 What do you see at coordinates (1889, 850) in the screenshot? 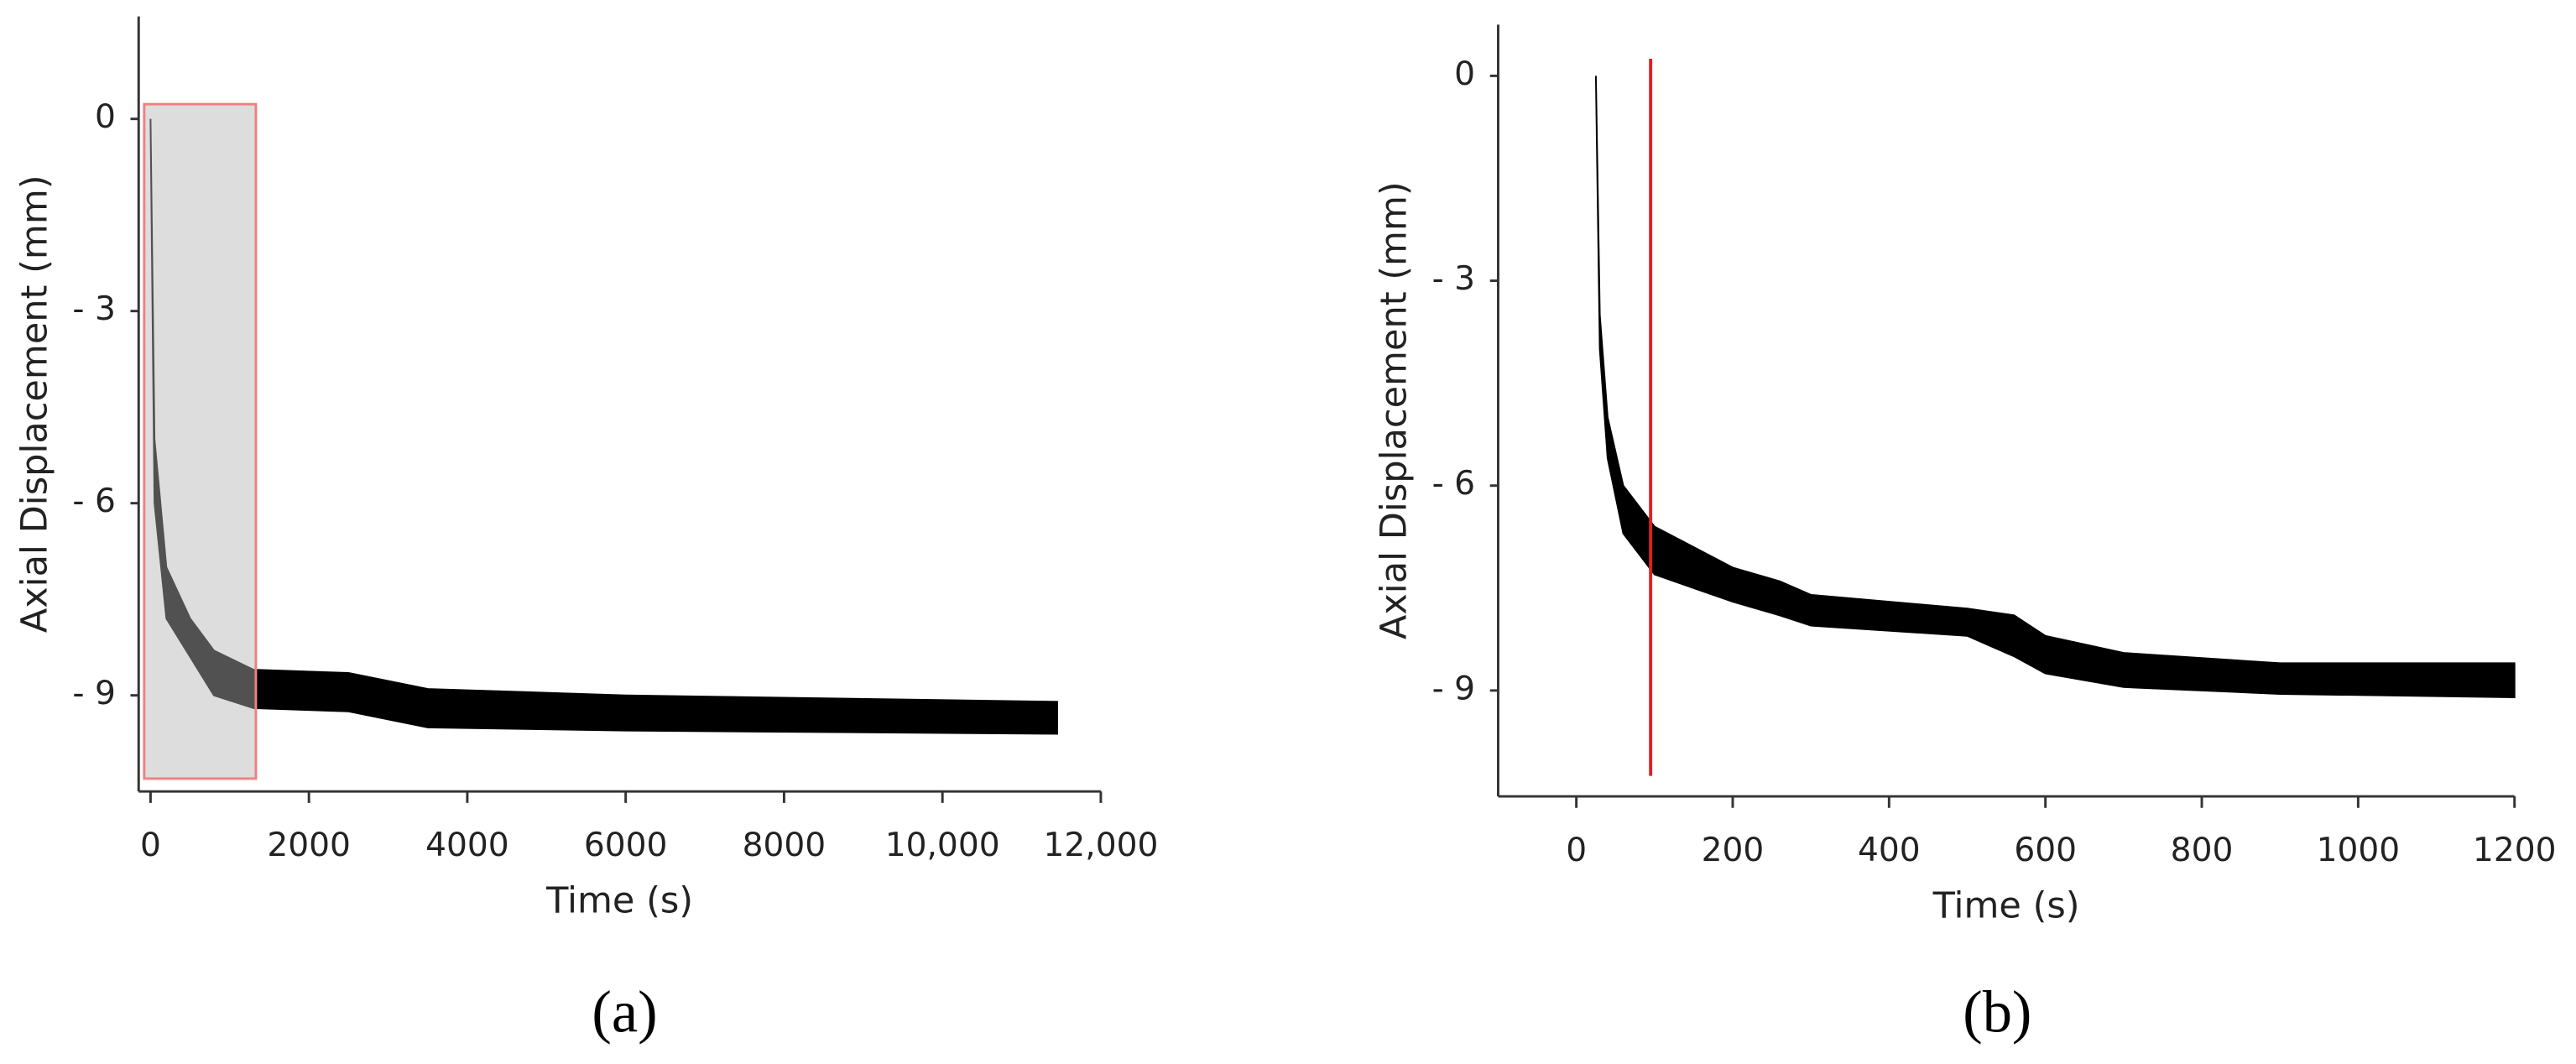
I see `x-tick-label: 400` at bounding box center [1889, 850].